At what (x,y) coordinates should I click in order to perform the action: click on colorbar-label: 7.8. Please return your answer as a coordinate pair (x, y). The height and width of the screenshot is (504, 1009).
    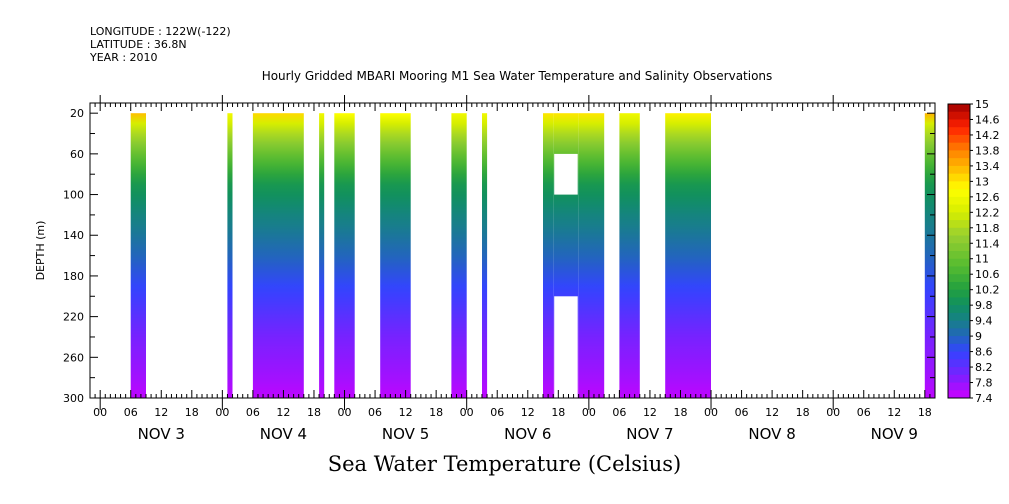
    Looking at the image, I should click on (984, 383).